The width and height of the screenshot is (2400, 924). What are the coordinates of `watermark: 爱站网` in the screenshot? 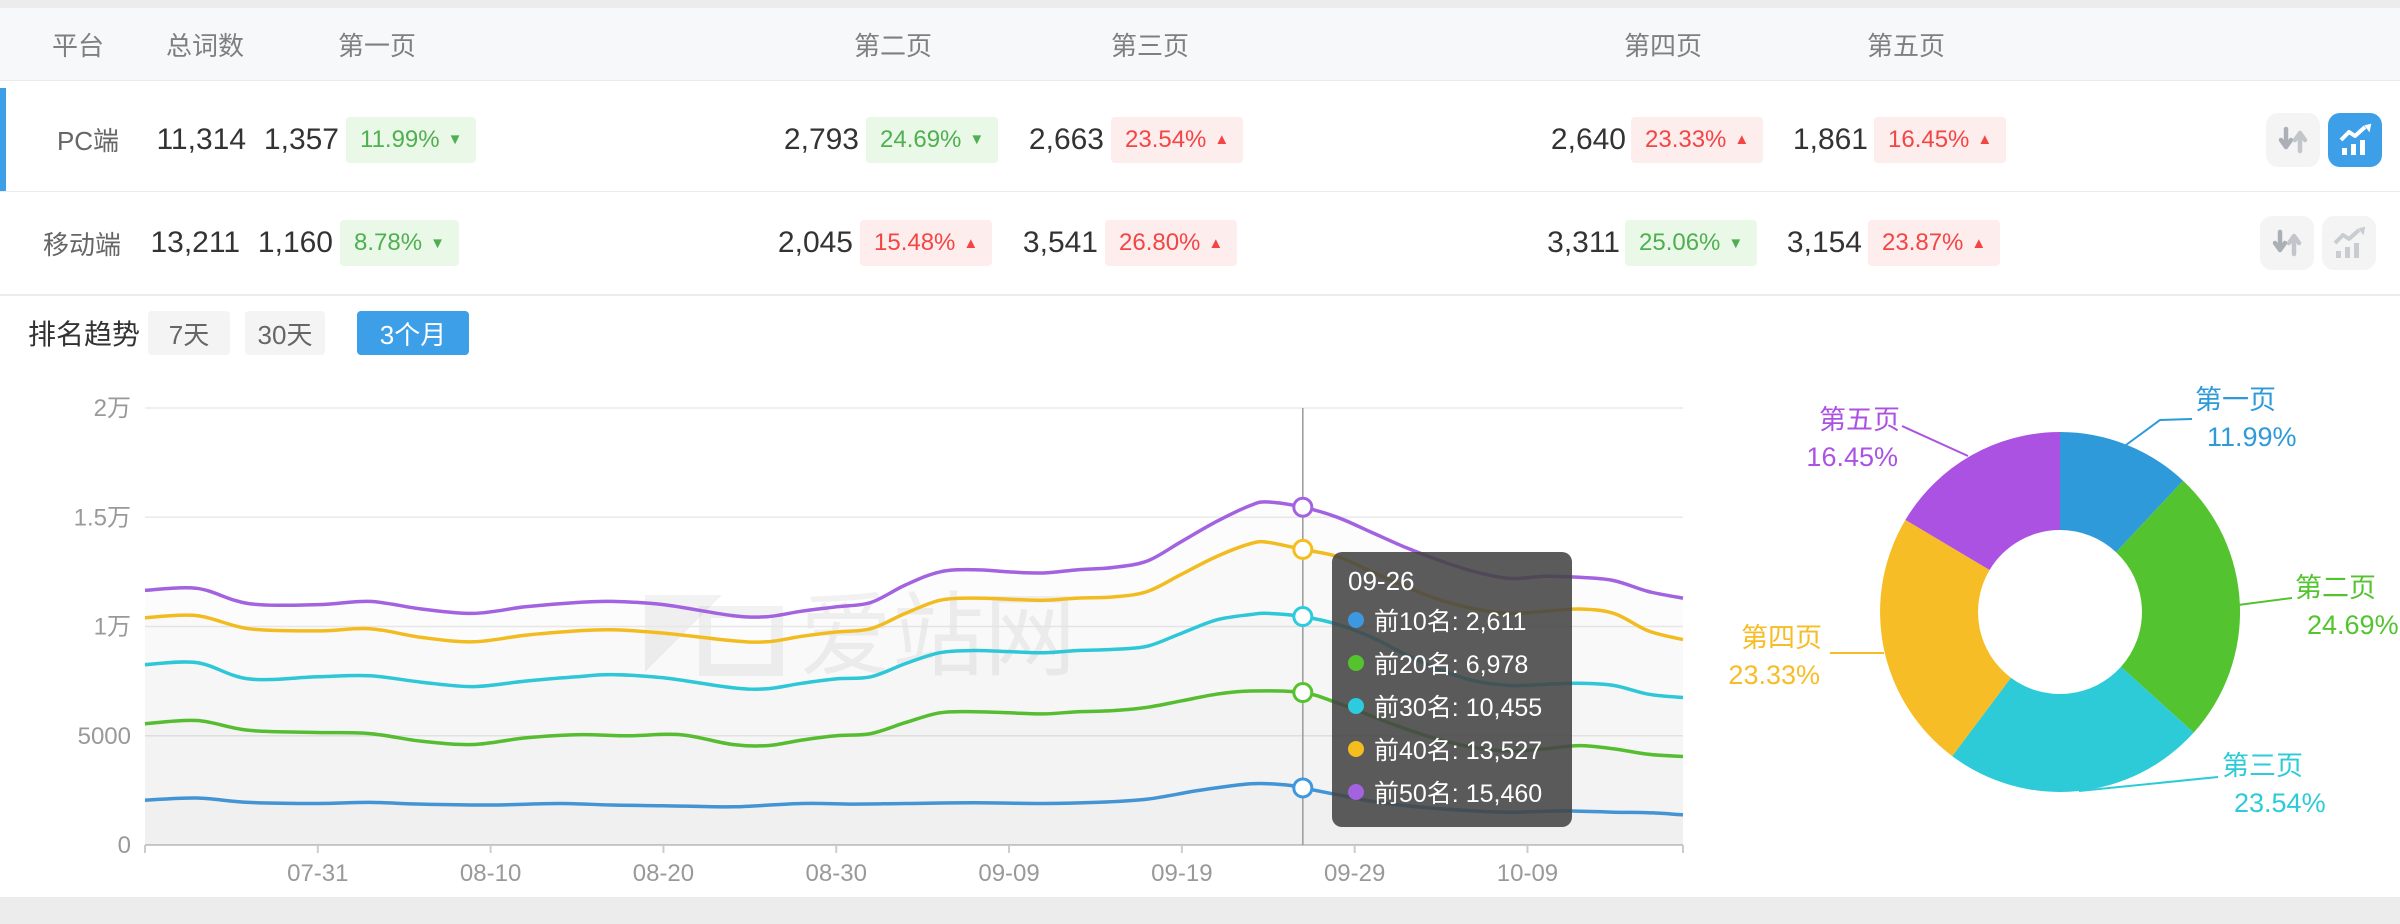 It's located at (860, 637).